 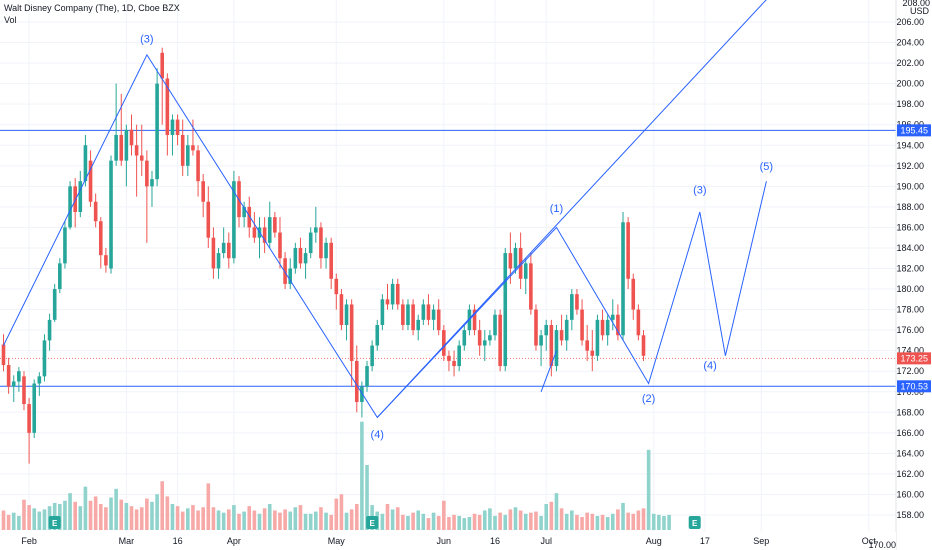 What do you see at coordinates (910, 289) in the screenshot?
I see `y-tick-label: 180.00` at bounding box center [910, 289].